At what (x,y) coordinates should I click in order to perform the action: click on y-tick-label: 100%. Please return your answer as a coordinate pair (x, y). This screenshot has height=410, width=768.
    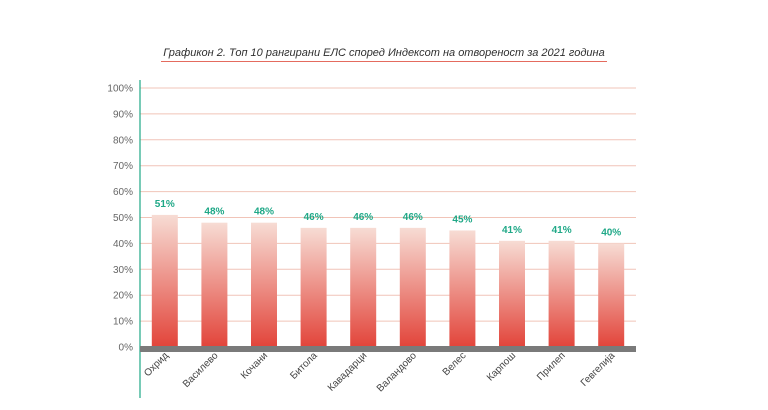
    Looking at the image, I should click on (120, 89).